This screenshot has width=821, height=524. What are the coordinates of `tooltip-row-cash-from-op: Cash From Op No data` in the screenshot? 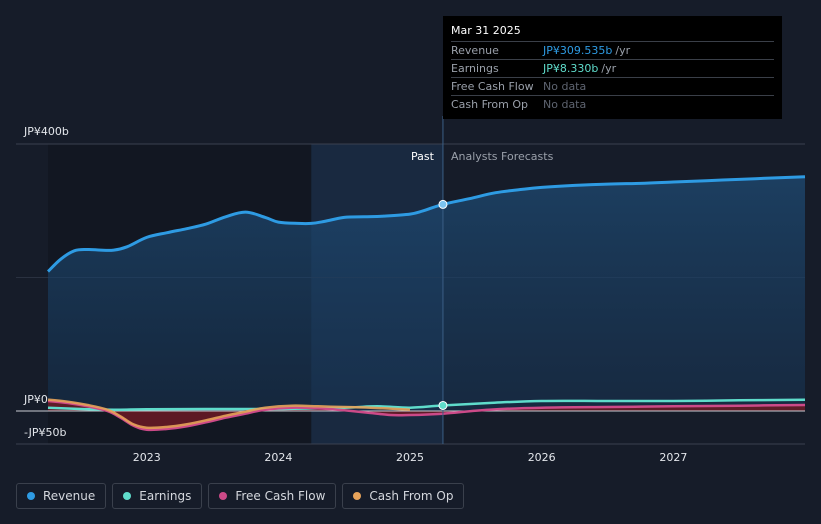 It's located at (612, 104).